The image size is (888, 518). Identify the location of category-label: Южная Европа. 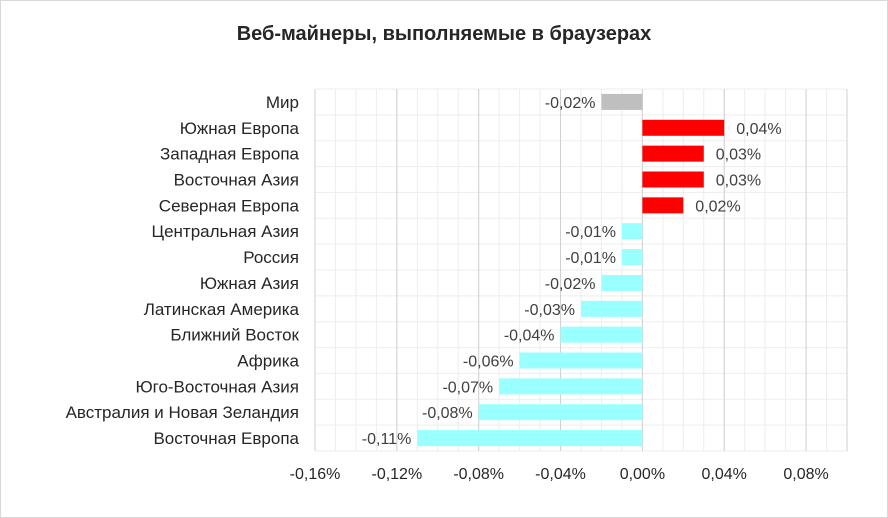
(240, 128).